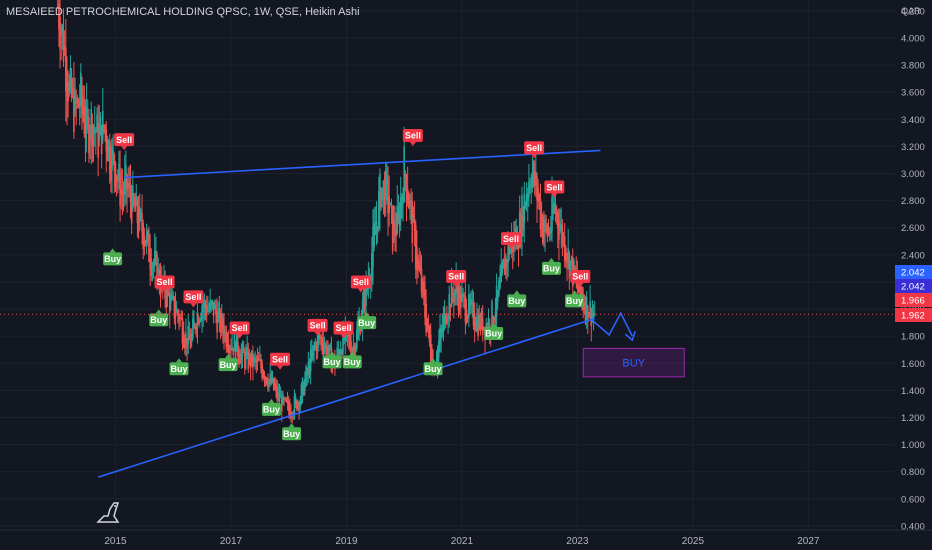  Describe the element at coordinates (614, 326) in the screenshot. I see `projection-arrow` at that location.